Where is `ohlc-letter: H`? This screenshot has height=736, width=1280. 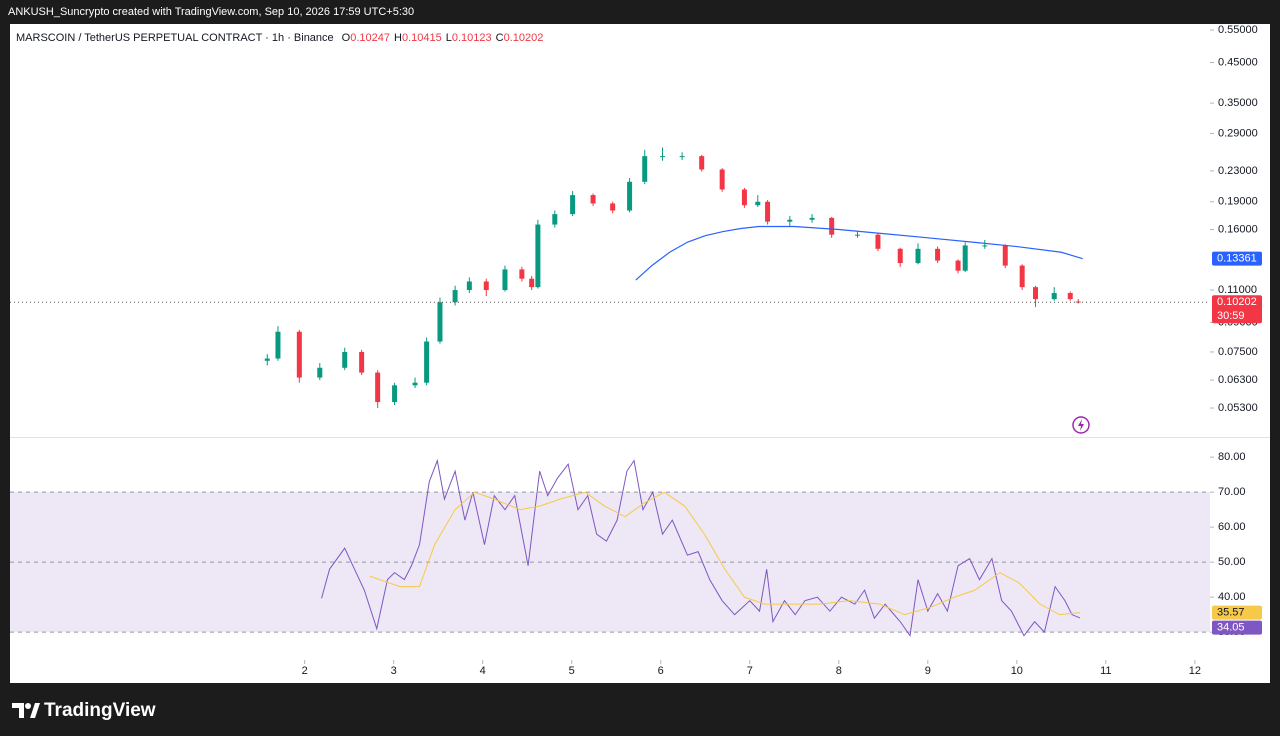
ohlc-letter: H is located at coordinates (398, 38).